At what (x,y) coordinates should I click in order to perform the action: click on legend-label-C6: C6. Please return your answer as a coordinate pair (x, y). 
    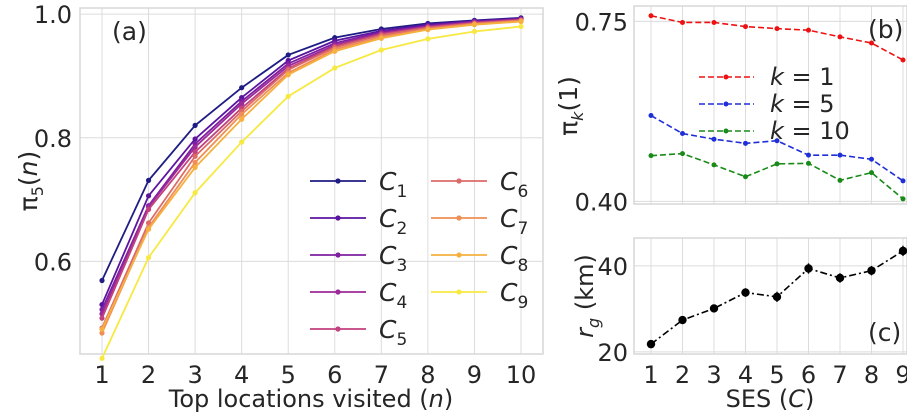
    Looking at the image, I should click on (514, 184).